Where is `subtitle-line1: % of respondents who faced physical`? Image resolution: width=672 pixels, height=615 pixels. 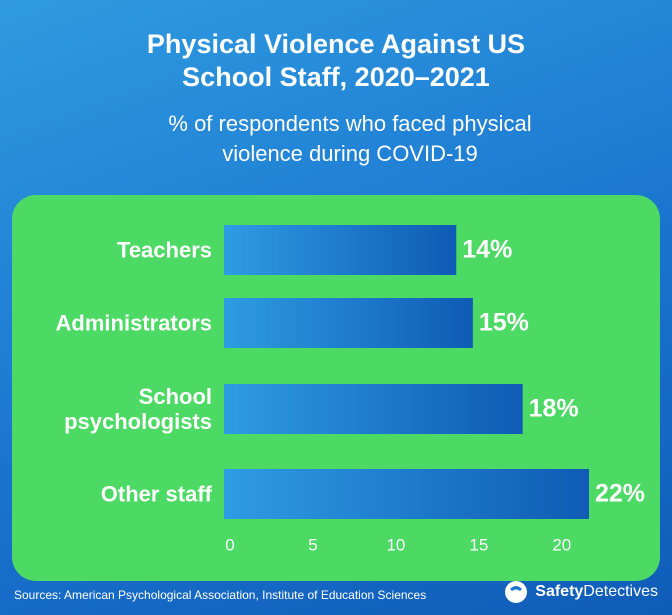 subtitle-line1: % of respondents who faced physical is located at coordinates (349, 123).